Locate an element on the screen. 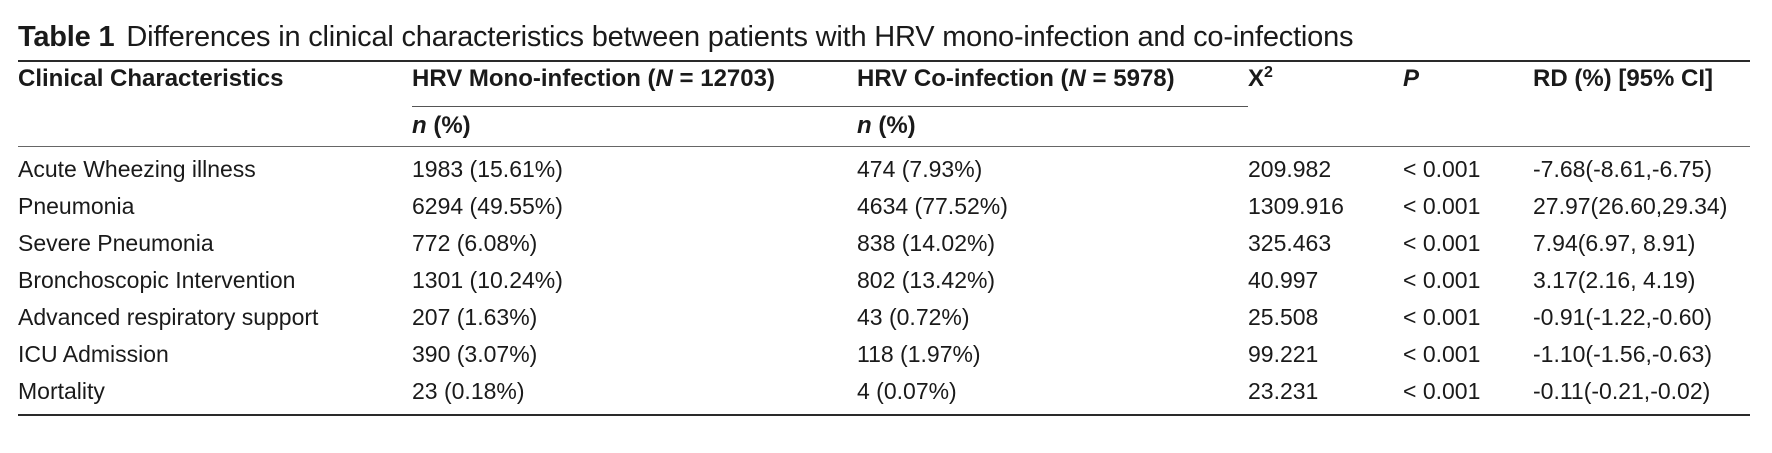 The width and height of the screenshot is (1772, 453). row-rd: -7.68(-8.61,-6.75) is located at coordinates (1622, 169).